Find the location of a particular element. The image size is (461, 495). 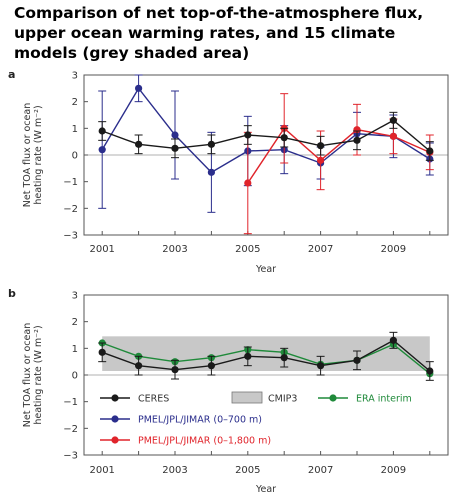

cmip3-band is located at coordinates (266, 353).